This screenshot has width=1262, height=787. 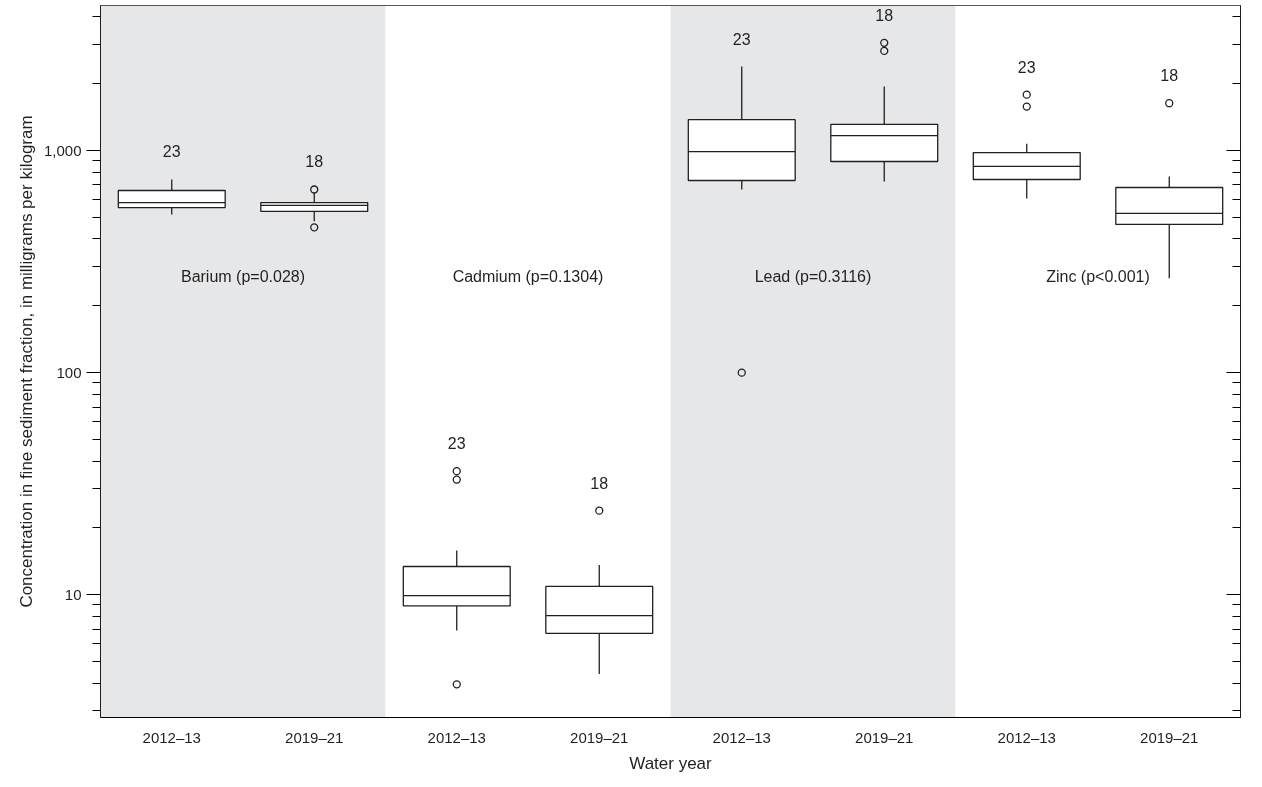 What do you see at coordinates (671, 763) in the screenshot?
I see `x-axis-title: Water year` at bounding box center [671, 763].